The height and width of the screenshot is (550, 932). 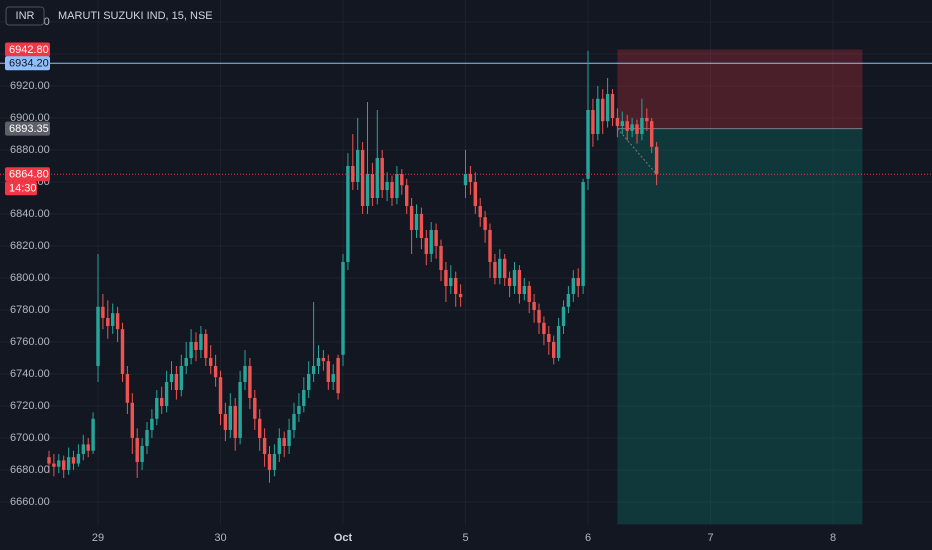 I want to click on x-tick-label: 30, so click(x=220, y=538).